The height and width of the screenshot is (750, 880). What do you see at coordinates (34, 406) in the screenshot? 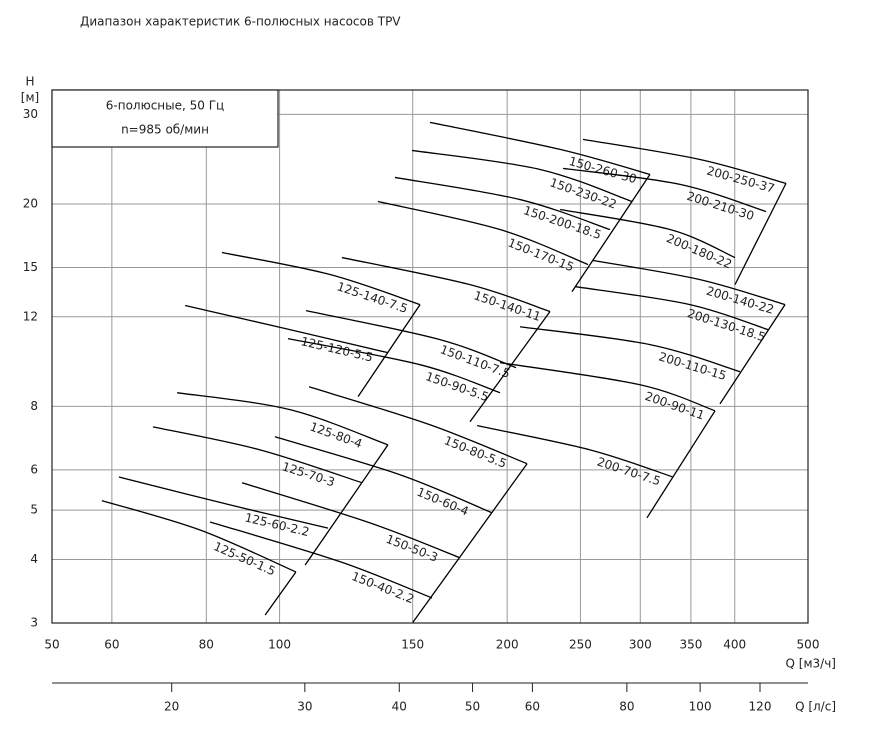
I see `y-tick-label: 8` at bounding box center [34, 406].